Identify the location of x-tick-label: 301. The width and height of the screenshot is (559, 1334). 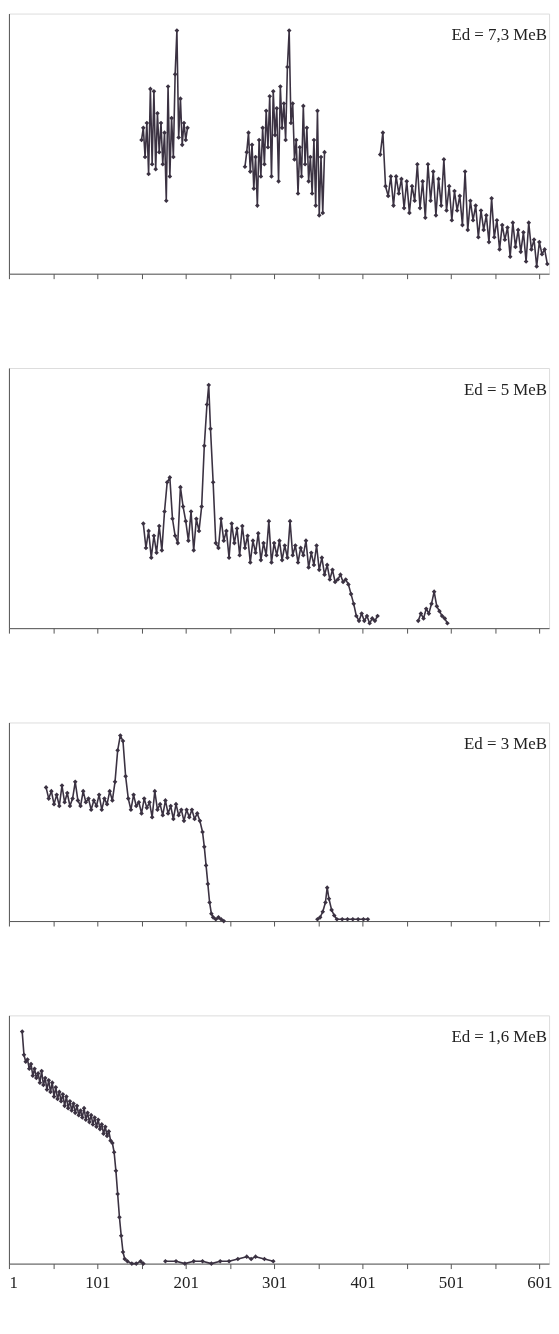
(274, 1282).